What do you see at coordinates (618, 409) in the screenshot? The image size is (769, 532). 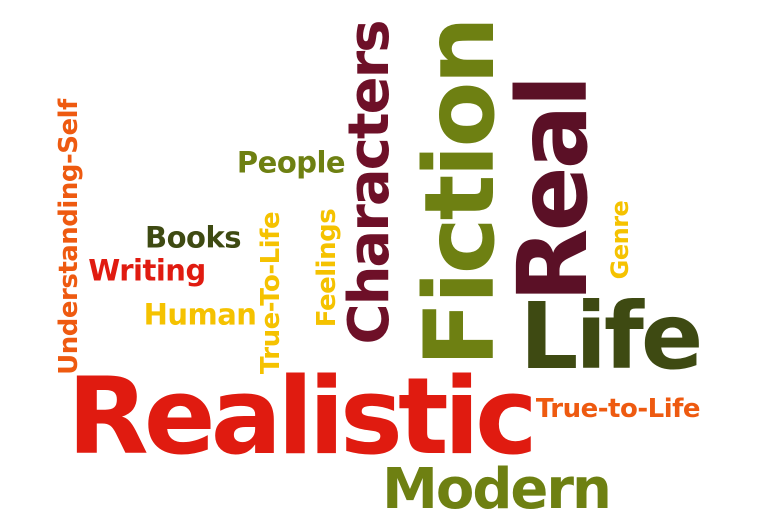 I see `word-true-to-life-horizontal: True-to-Life` at bounding box center [618, 409].